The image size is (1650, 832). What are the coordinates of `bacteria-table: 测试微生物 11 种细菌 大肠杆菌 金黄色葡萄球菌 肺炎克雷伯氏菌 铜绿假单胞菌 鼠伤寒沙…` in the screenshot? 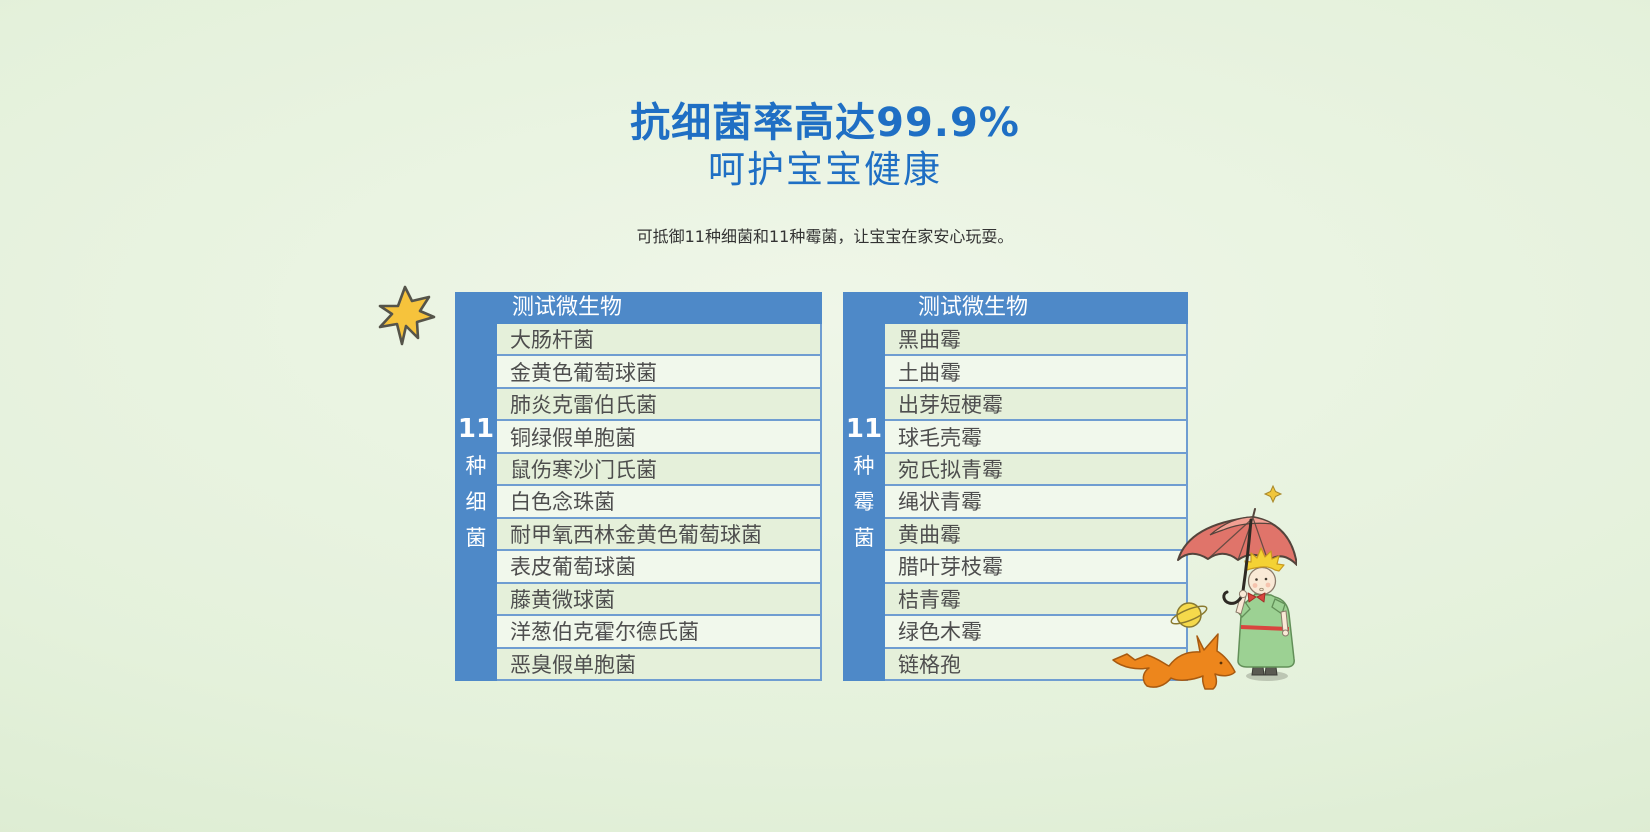 It's located at (638, 486).